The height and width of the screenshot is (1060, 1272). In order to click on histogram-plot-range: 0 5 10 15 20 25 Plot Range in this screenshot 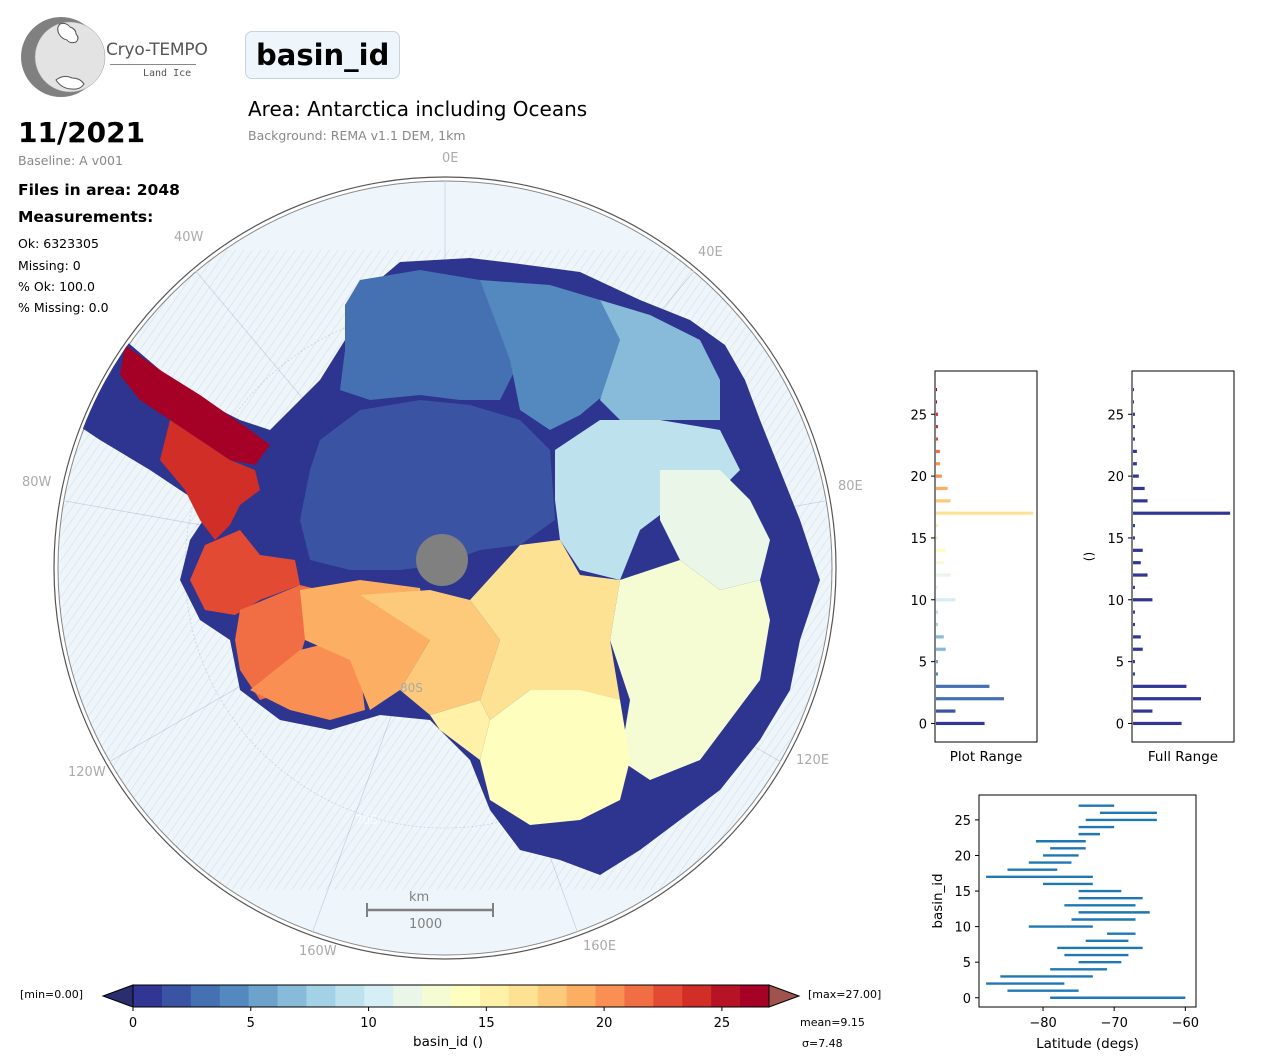, I will do `click(974, 567)`.